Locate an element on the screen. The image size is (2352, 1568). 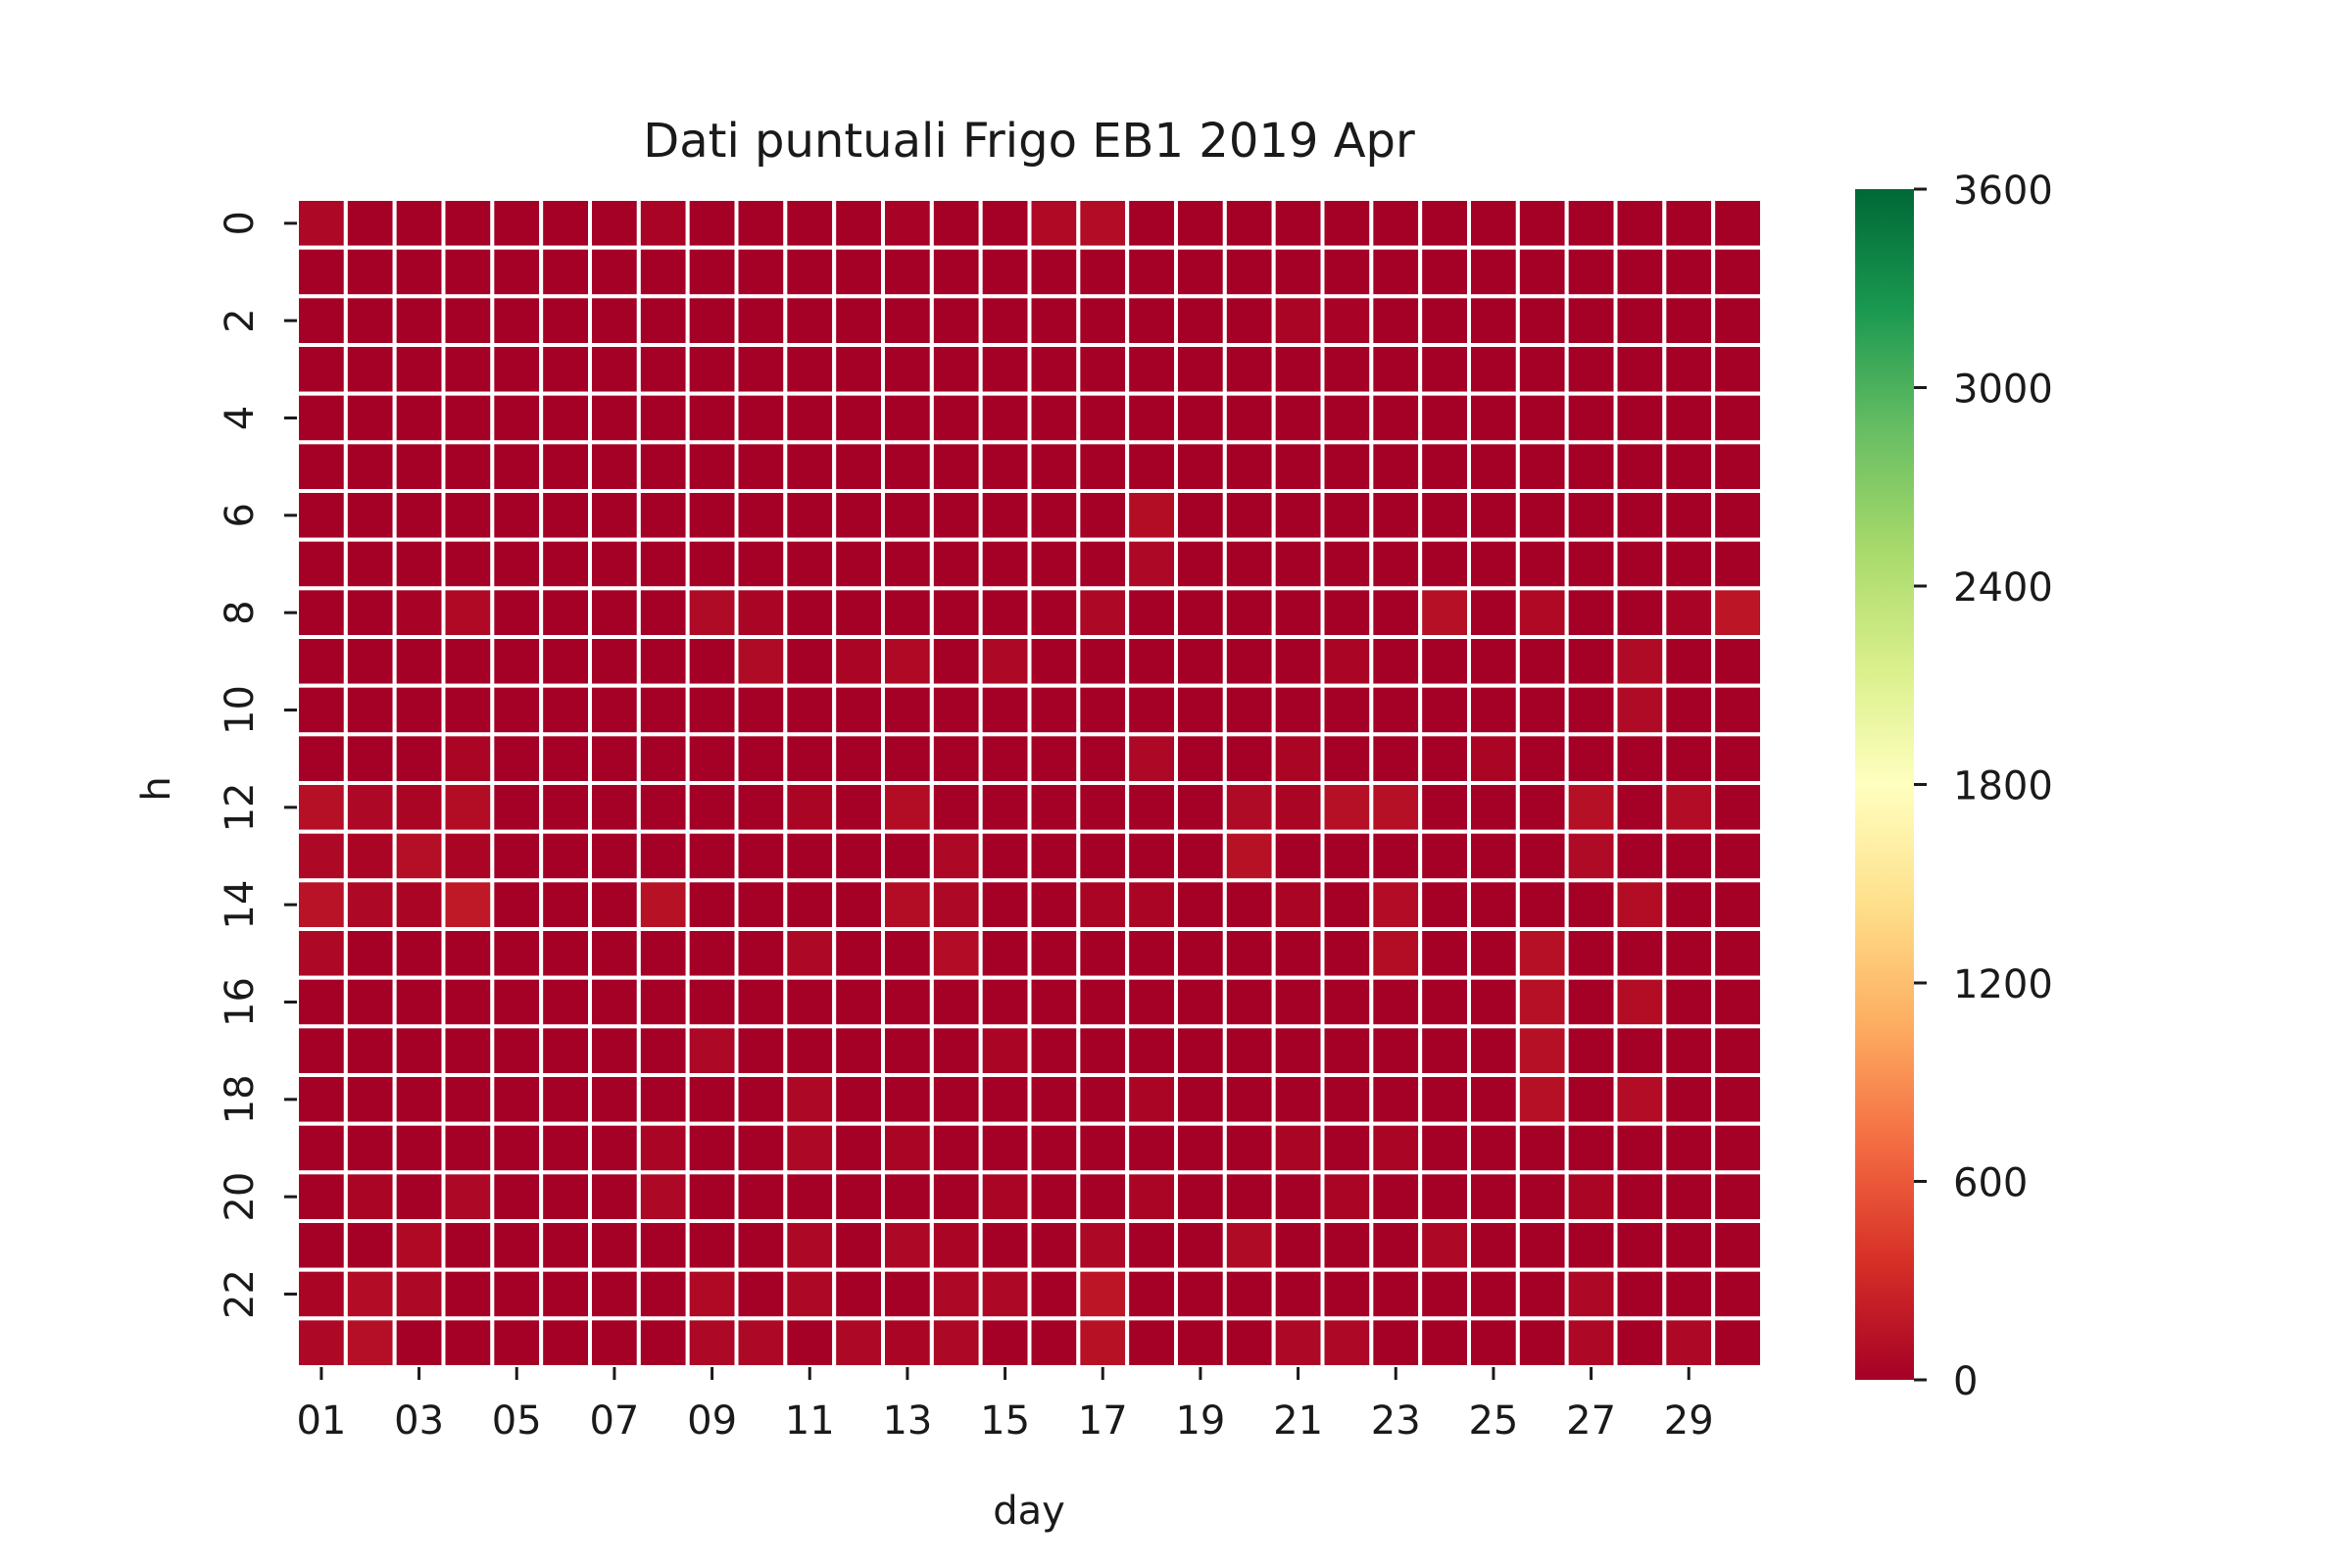
x-tick-label: 13 is located at coordinates (907, 1421).